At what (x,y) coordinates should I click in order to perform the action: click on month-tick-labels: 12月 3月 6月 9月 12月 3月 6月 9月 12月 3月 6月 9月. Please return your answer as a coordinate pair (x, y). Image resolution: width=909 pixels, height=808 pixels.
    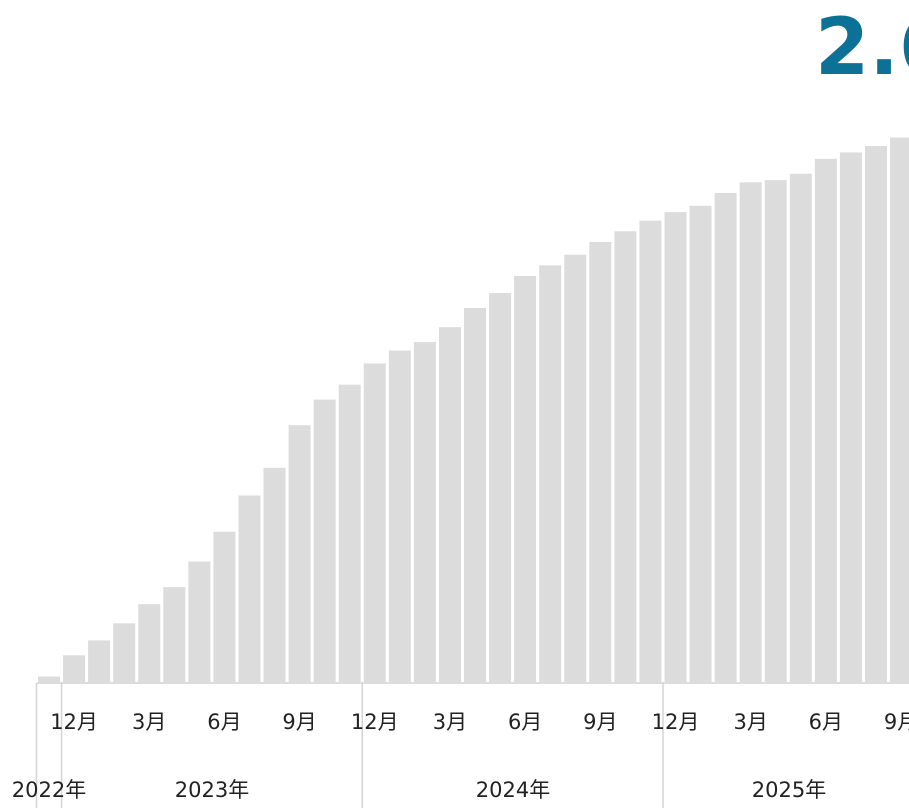
    Looking at the image, I should click on (479, 722).